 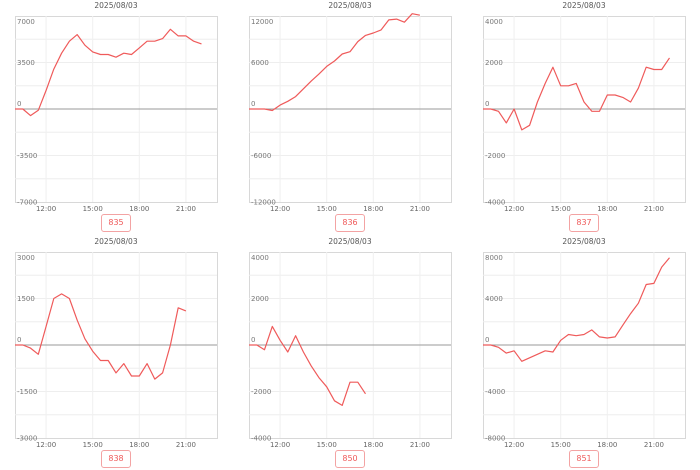 What do you see at coordinates (495, 439) in the screenshot?
I see `y-tick-label: -8000` at bounding box center [495, 439].